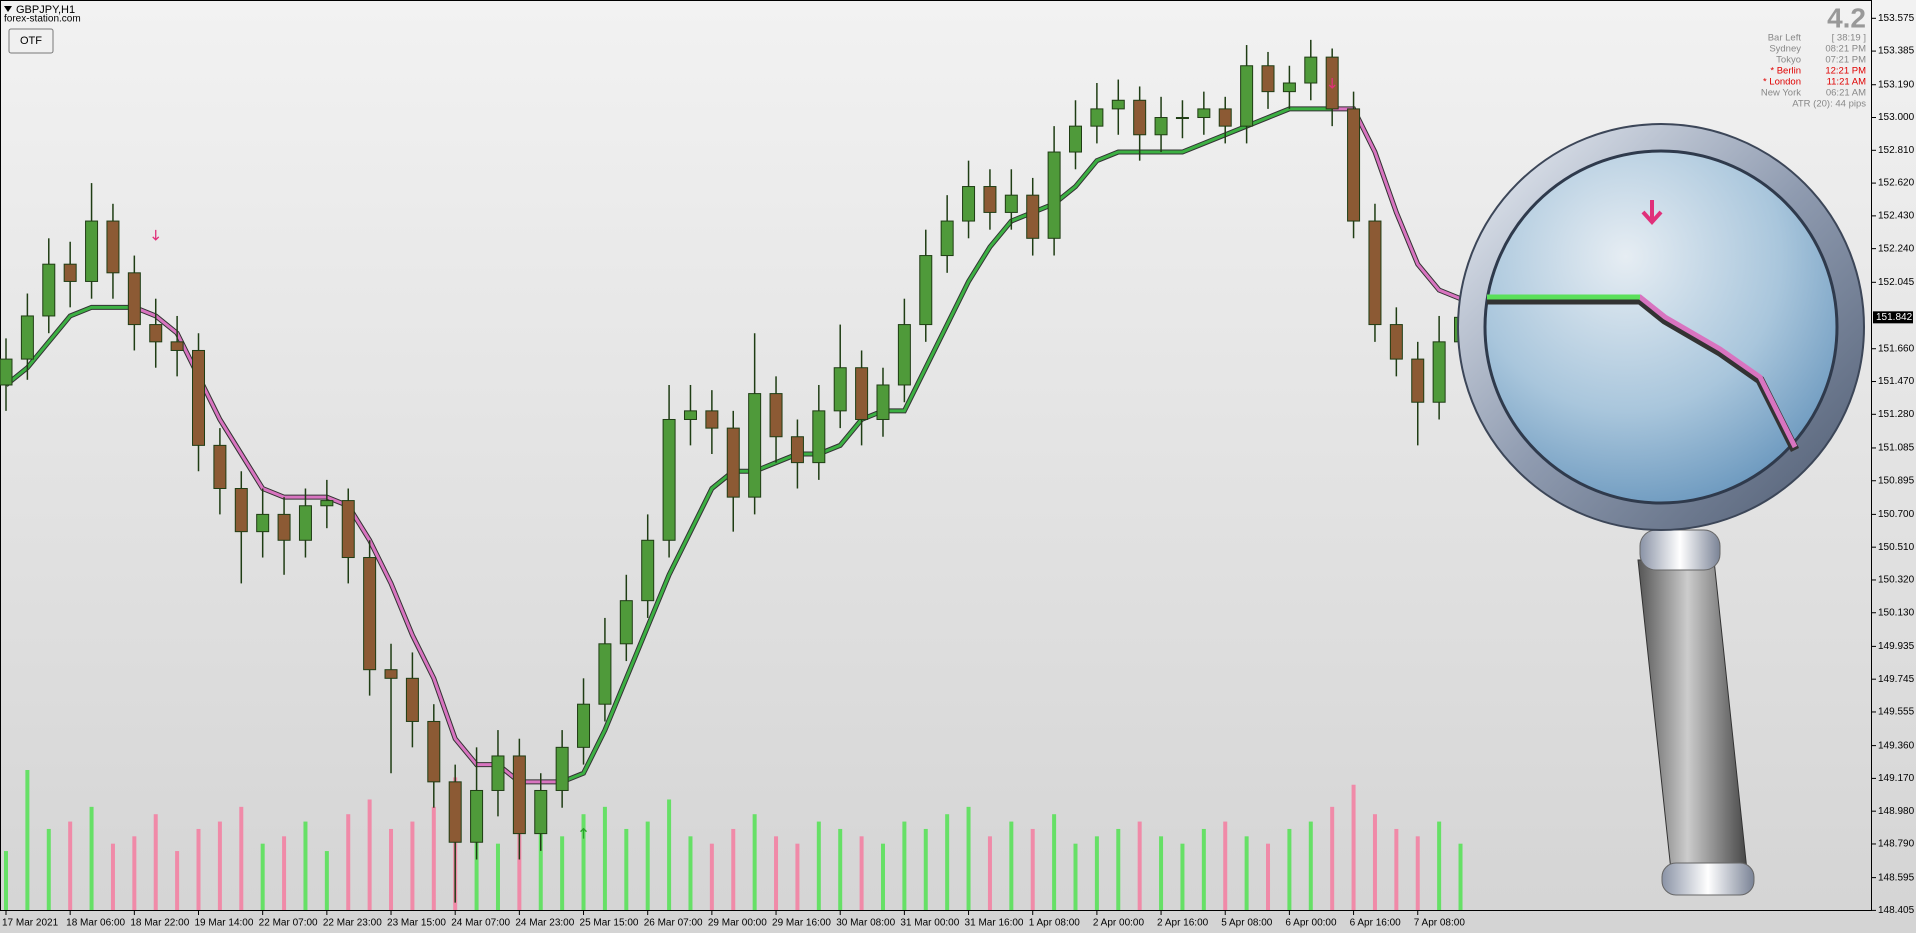 This screenshot has width=1916, height=933. What do you see at coordinates (30, 923) in the screenshot?
I see `x-tick-label: 17 Mar 2021` at bounding box center [30, 923].